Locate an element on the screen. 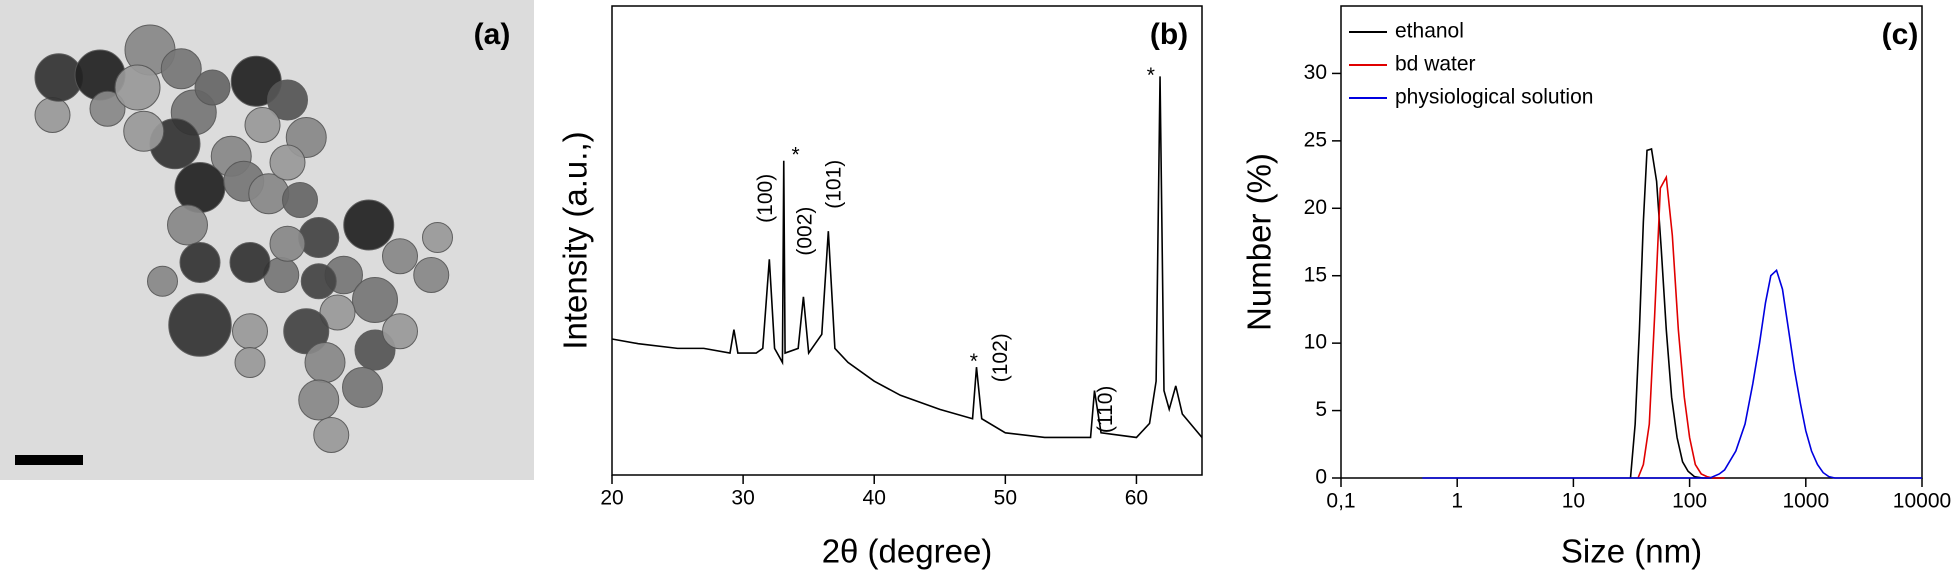  y-tick-label: 20 is located at coordinates (1315, 207).